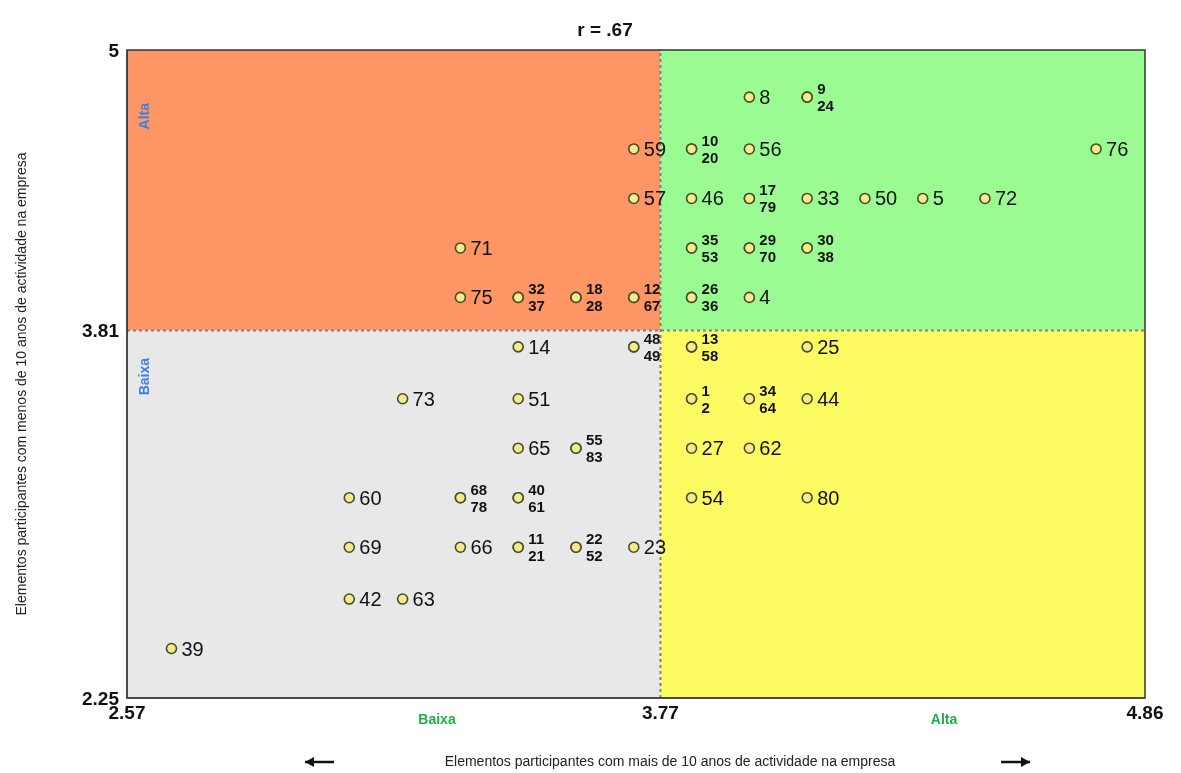 The height and width of the screenshot is (773, 1181). What do you see at coordinates (536, 489) in the screenshot?
I see `annotation: 40` at bounding box center [536, 489].